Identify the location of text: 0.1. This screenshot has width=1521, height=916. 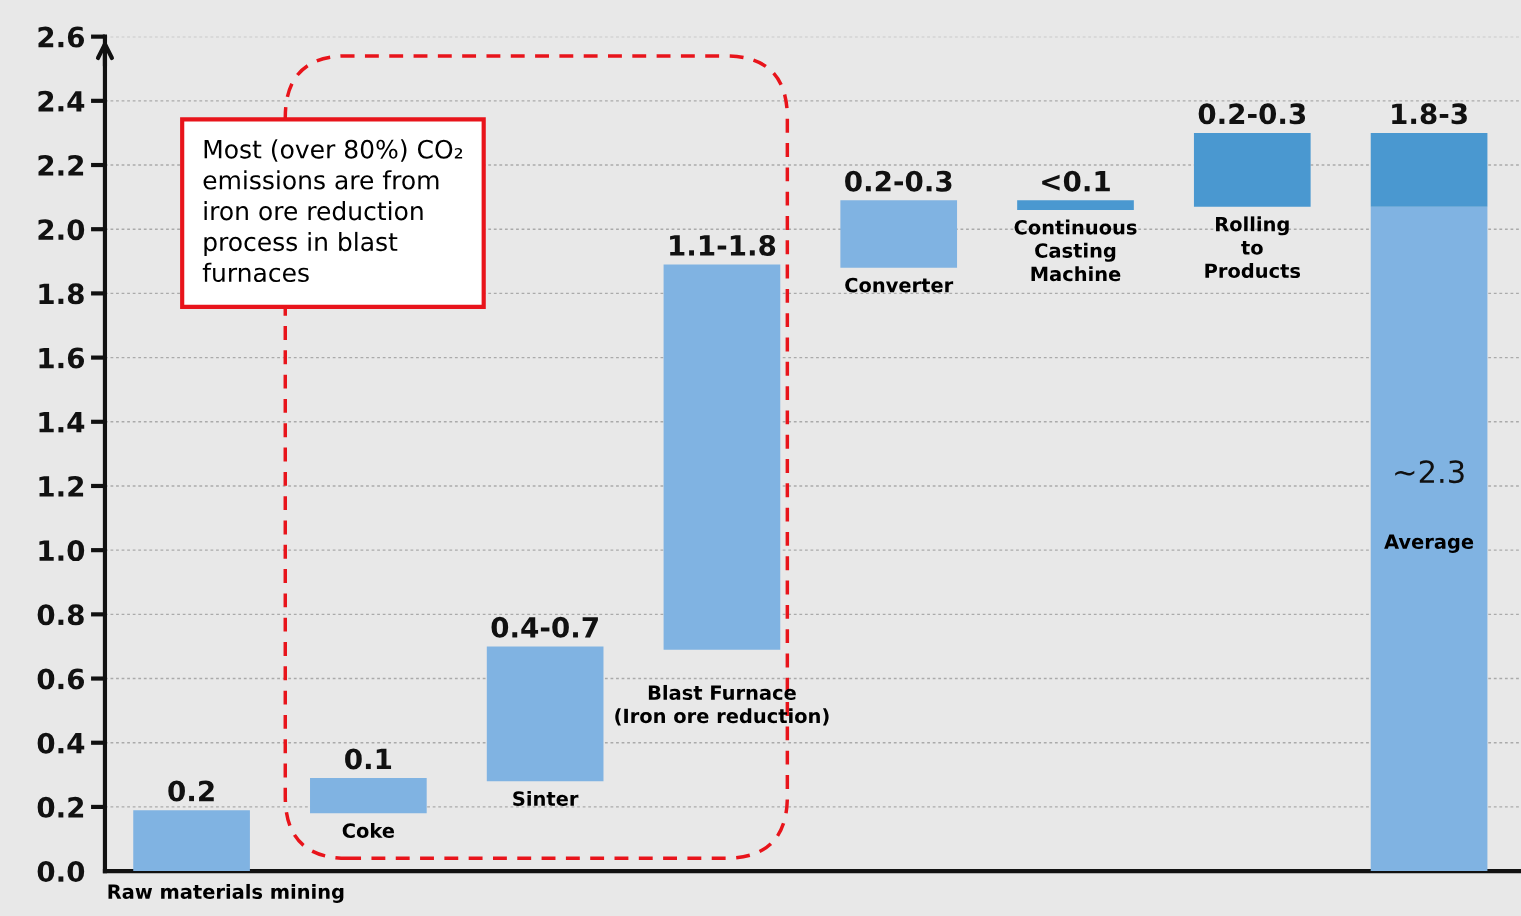
(368, 759).